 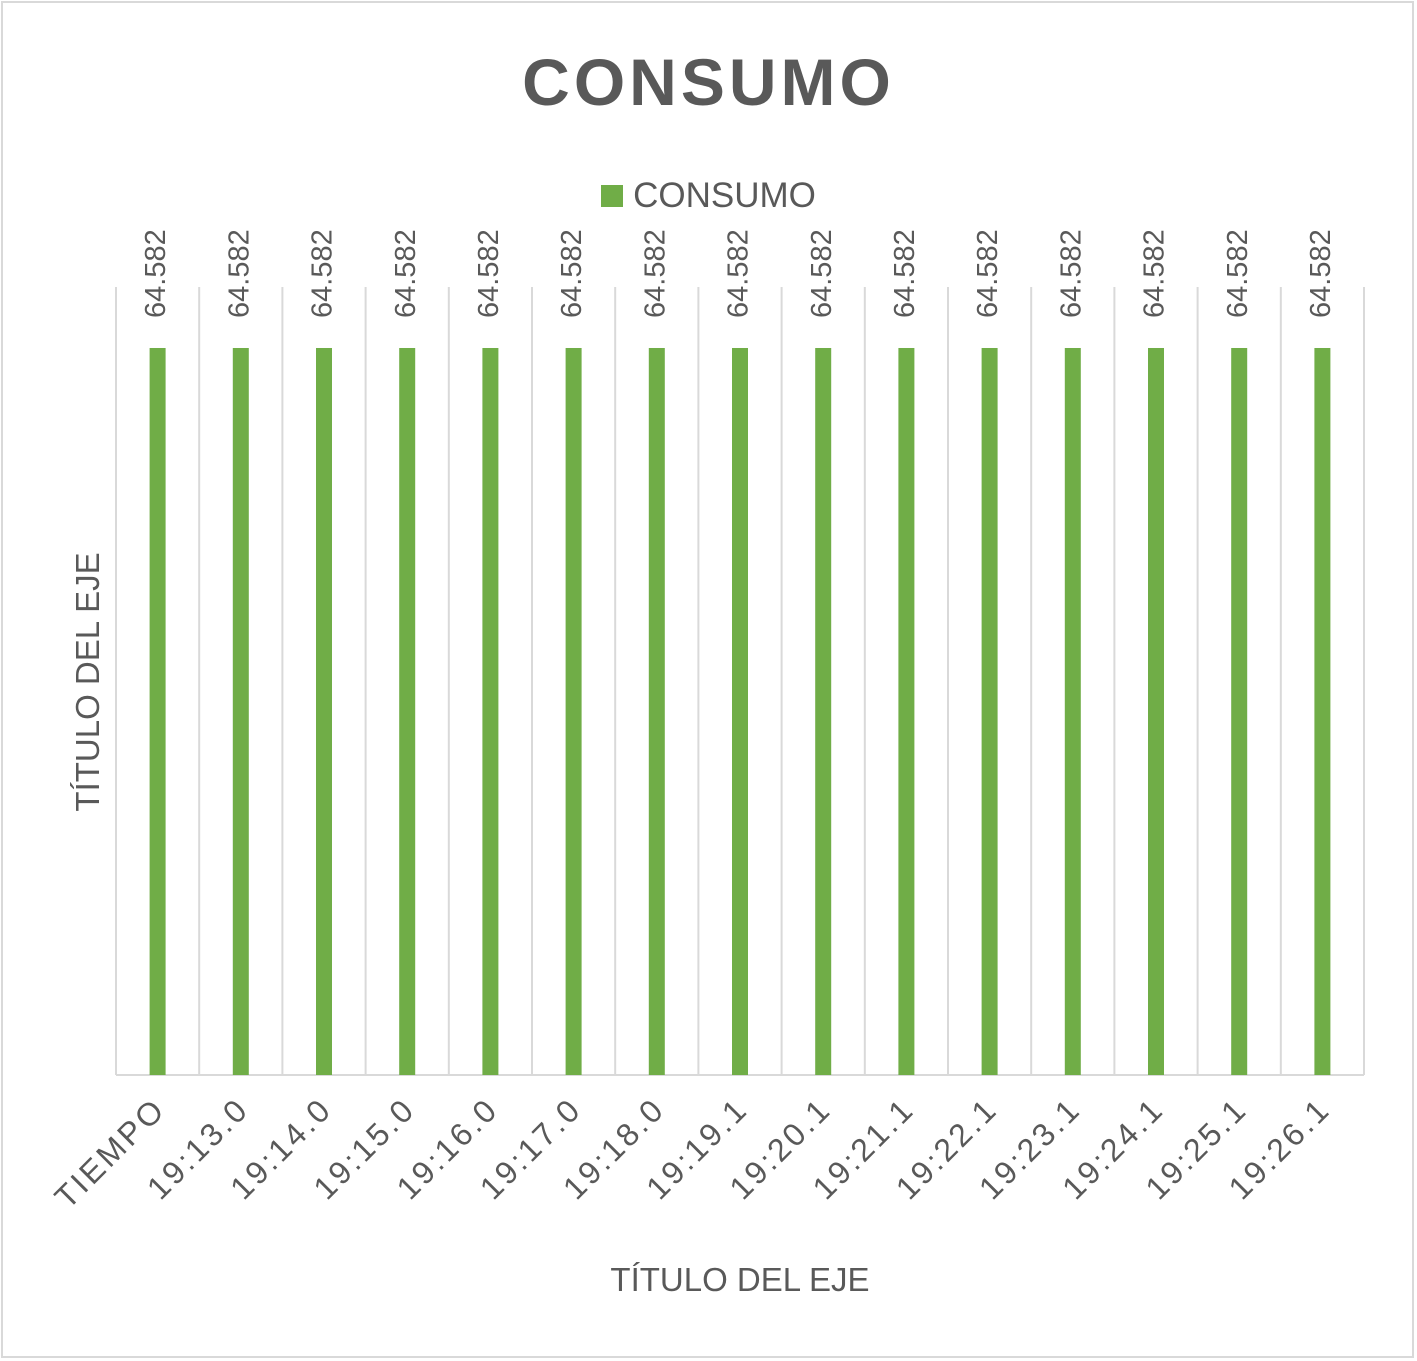 I want to click on legend: CONSUMO, so click(x=708, y=196).